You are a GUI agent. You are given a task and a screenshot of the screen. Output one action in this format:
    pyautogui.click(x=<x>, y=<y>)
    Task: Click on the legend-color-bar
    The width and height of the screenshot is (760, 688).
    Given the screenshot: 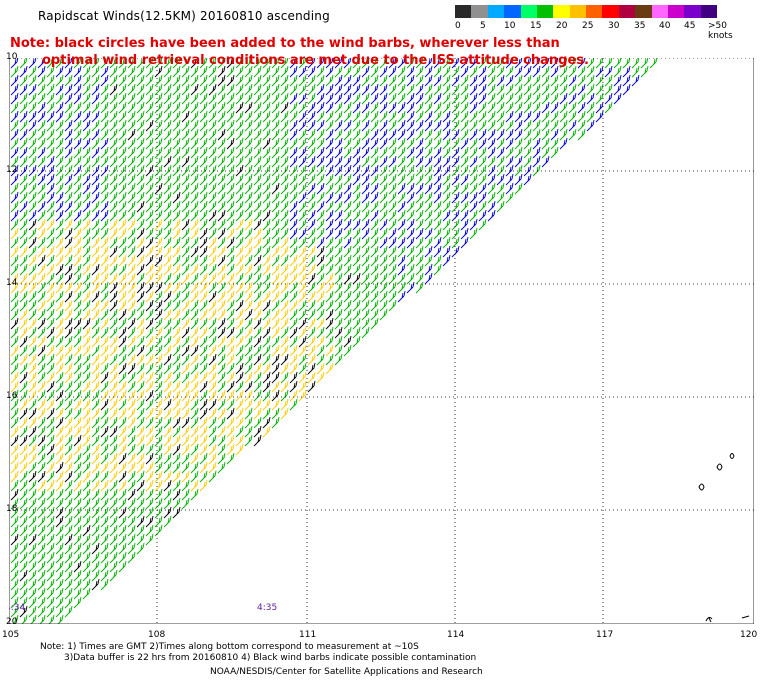 What is the action you would take?
    pyautogui.click(x=586, y=11)
    